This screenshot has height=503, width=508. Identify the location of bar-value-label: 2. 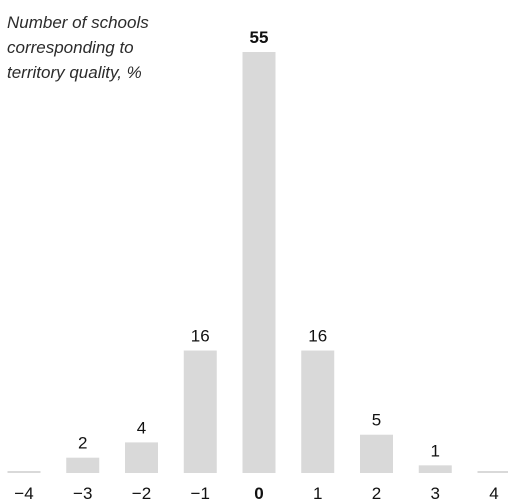
(82, 443).